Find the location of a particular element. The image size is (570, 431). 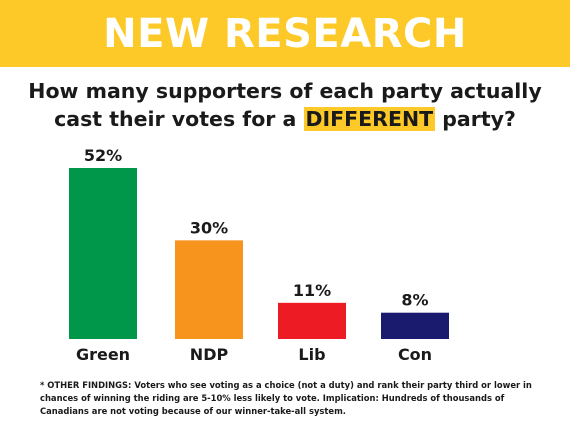

value-label-green: 52% is located at coordinates (103, 155).